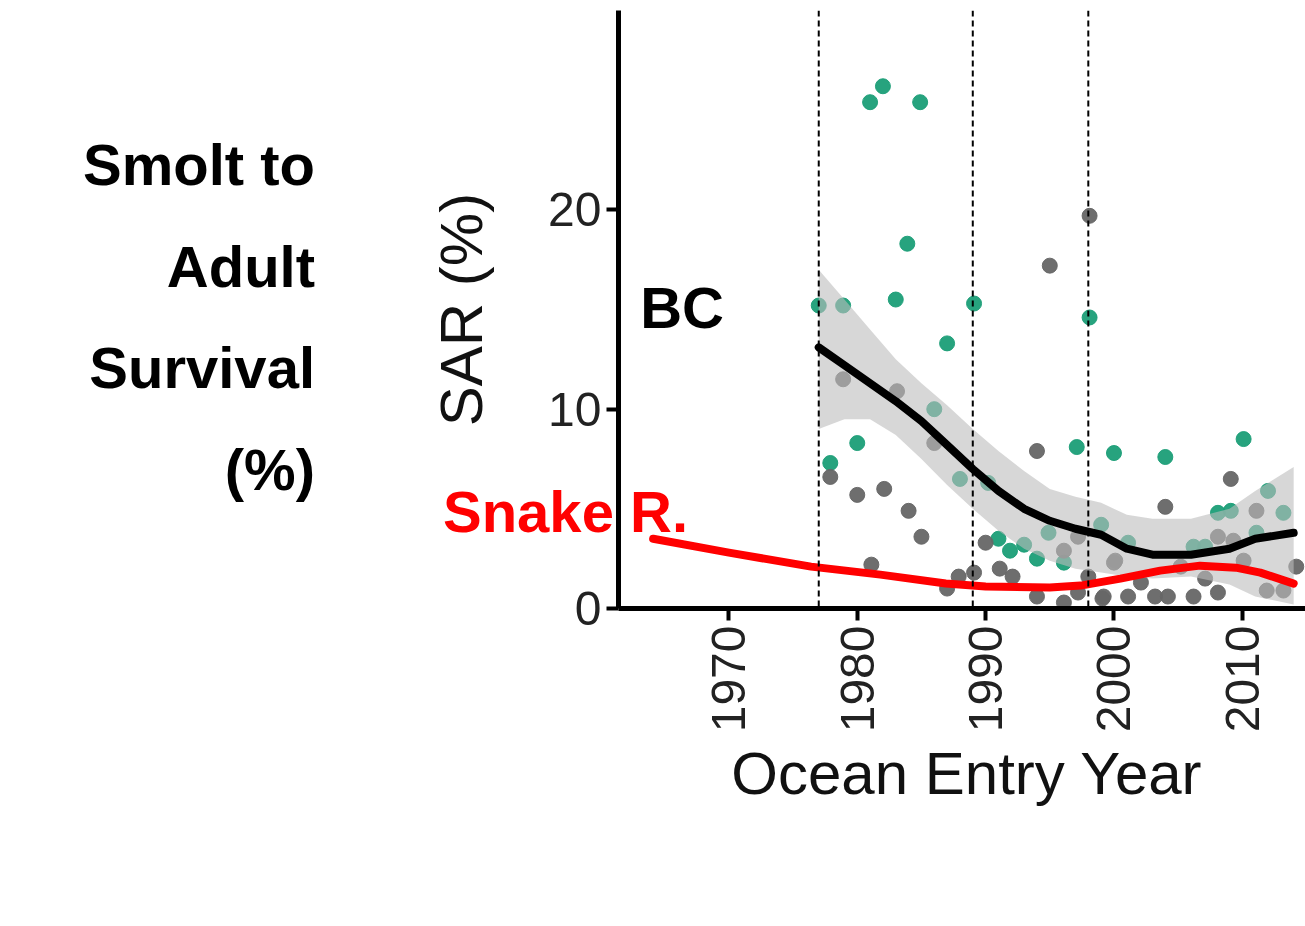 The width and height of the screenshot is (1305, 926). I want to click on text: Smolt to Adult Survival (%), so click(199, 317).